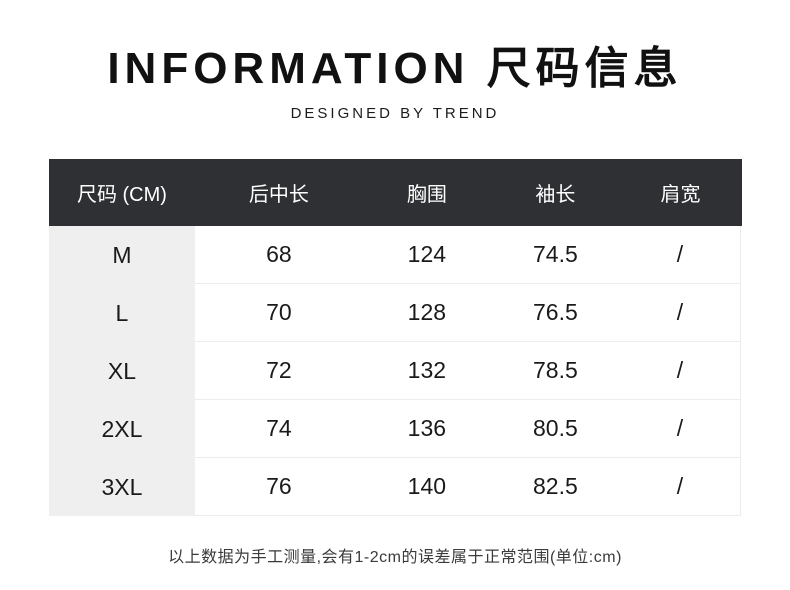  Describe the element at coordinates (395, 558) in the screenshot. I see `measurement-note: 以上数据为手工测量,会有1-2cm的误差属于正常范围(单位:cm)` at that location.